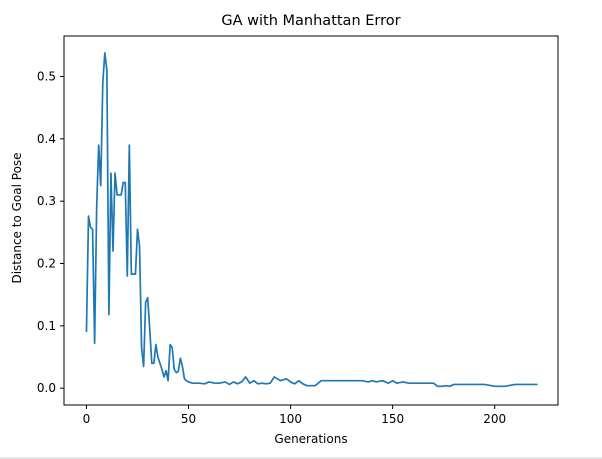 The height and width of the screenshot is (459, 602). I want to click on x-tick-label: 200, so click(494, 419).